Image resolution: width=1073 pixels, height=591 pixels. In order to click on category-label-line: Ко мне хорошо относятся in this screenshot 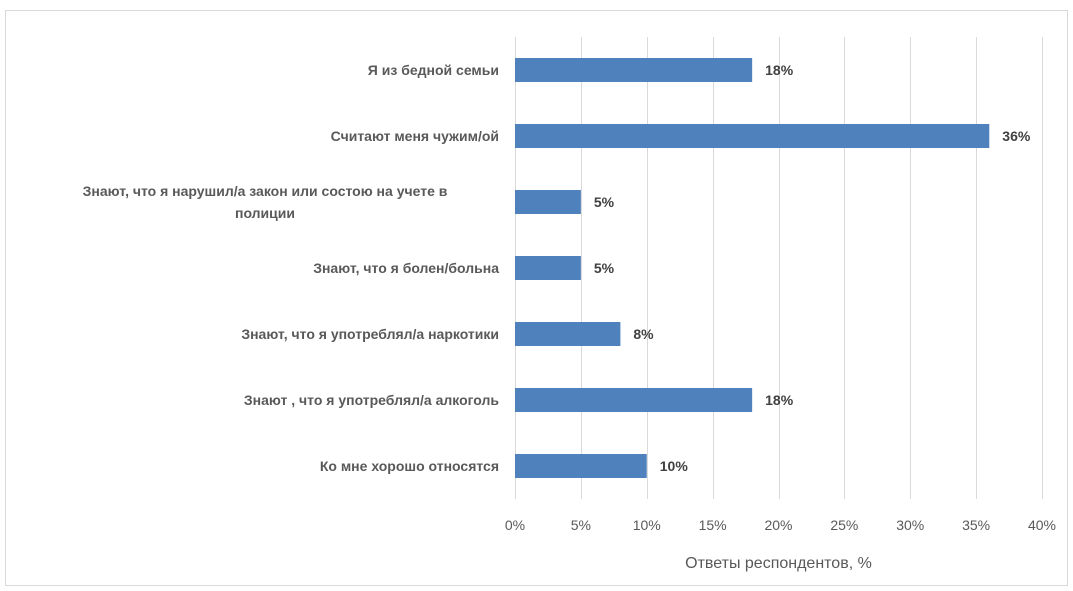, I will do `click(409, 466)`.